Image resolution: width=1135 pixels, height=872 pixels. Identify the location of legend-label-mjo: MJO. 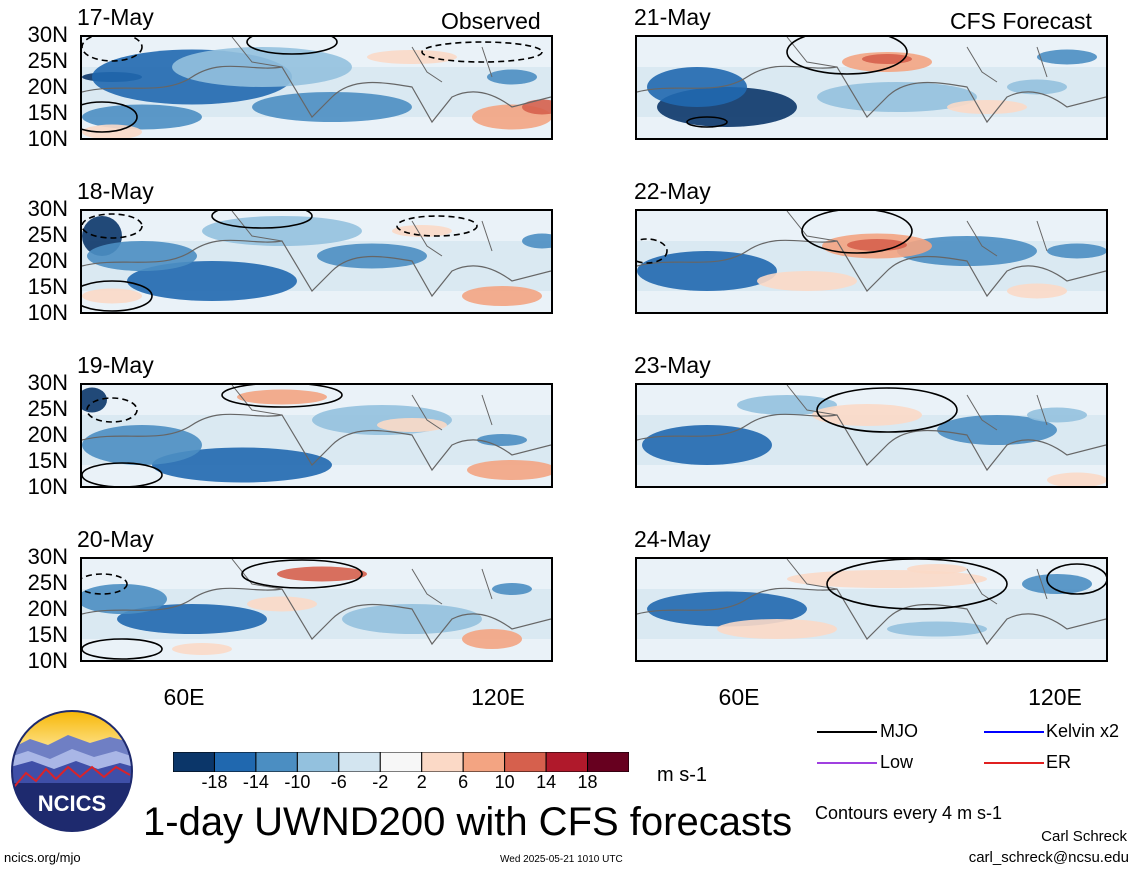
(899, 731).